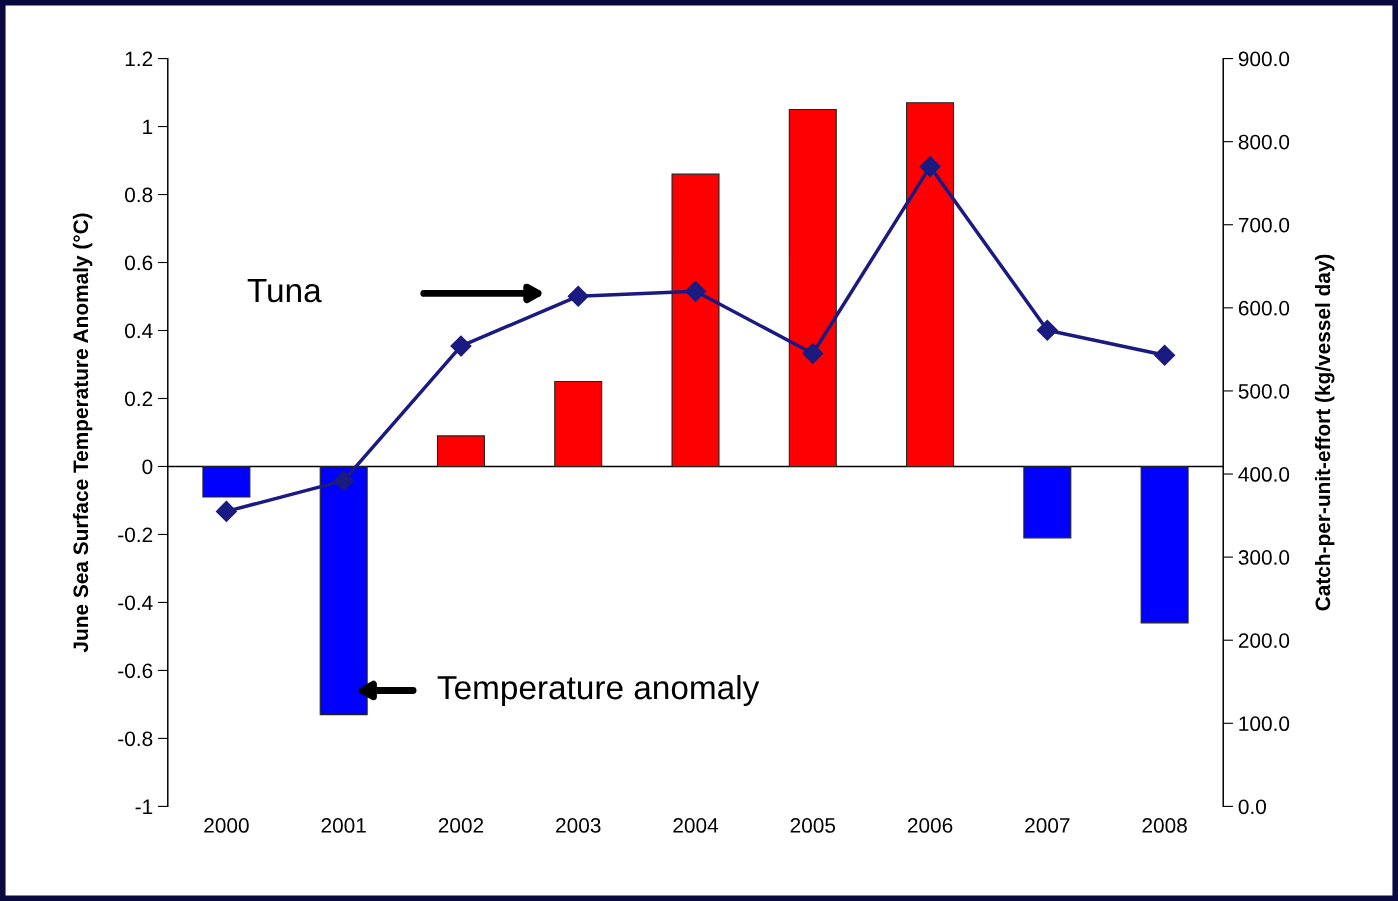  What do you see at coordinates (578, 825) in the screenshot?
I see `x-tick-label: 2003` at bounding box center [578, 825].